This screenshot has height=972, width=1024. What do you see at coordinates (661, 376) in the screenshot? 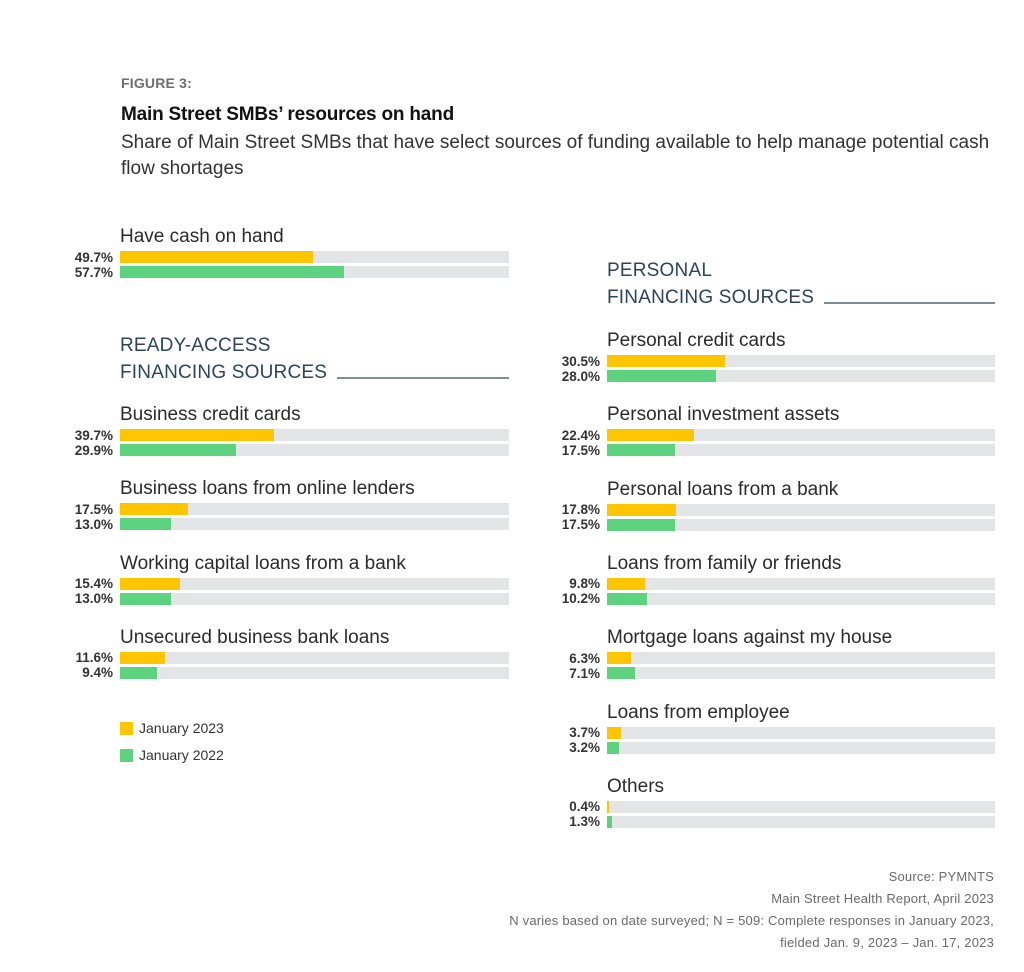
I see `bar-january-2022-personal-credit-cards` at bounding box center [661, 376].